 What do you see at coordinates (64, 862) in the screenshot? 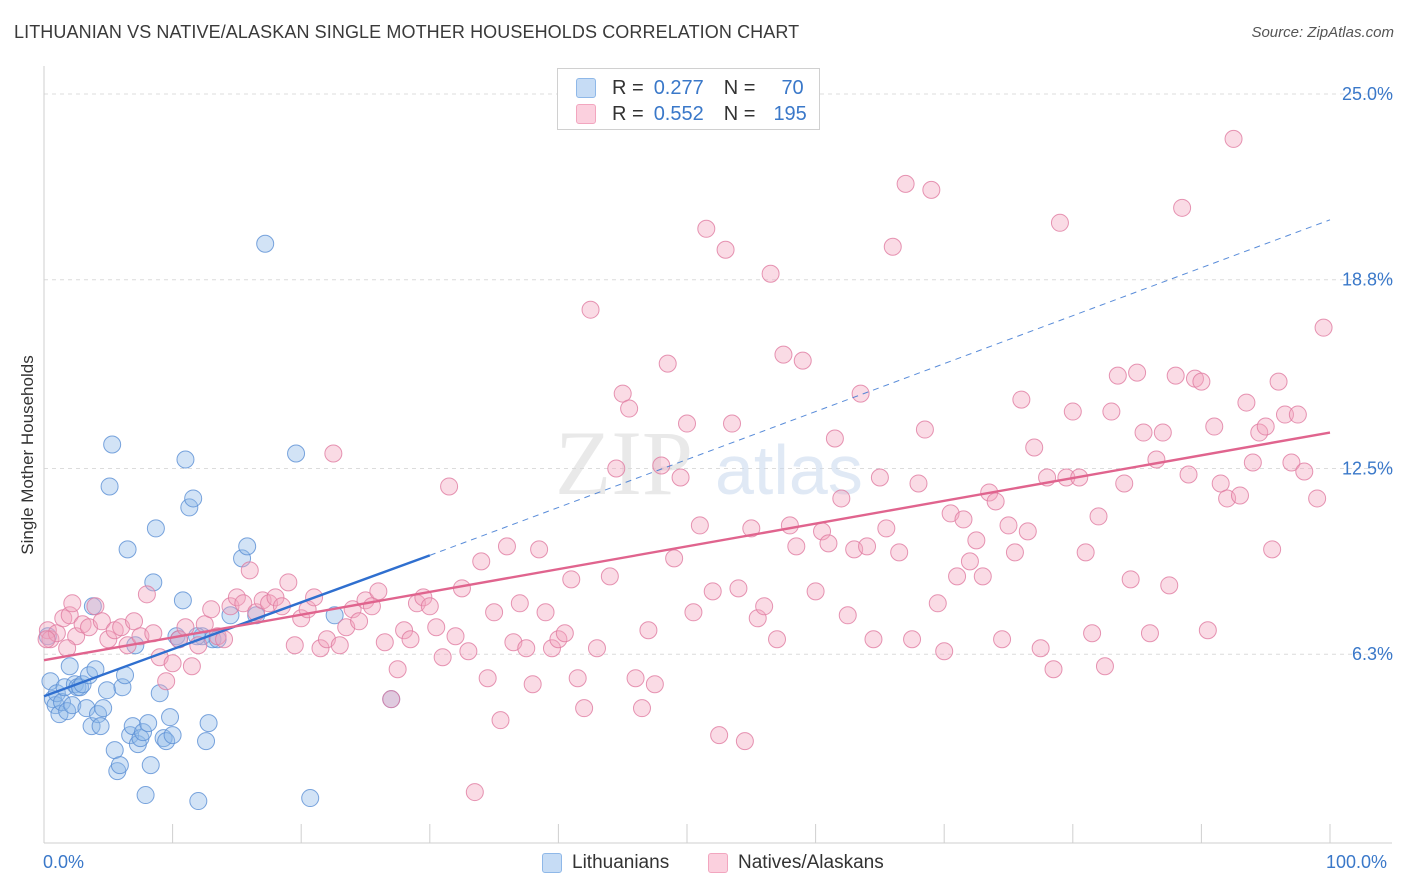
I see `x-tick-label-min: 0.0%` at bounding box center [64, 862].